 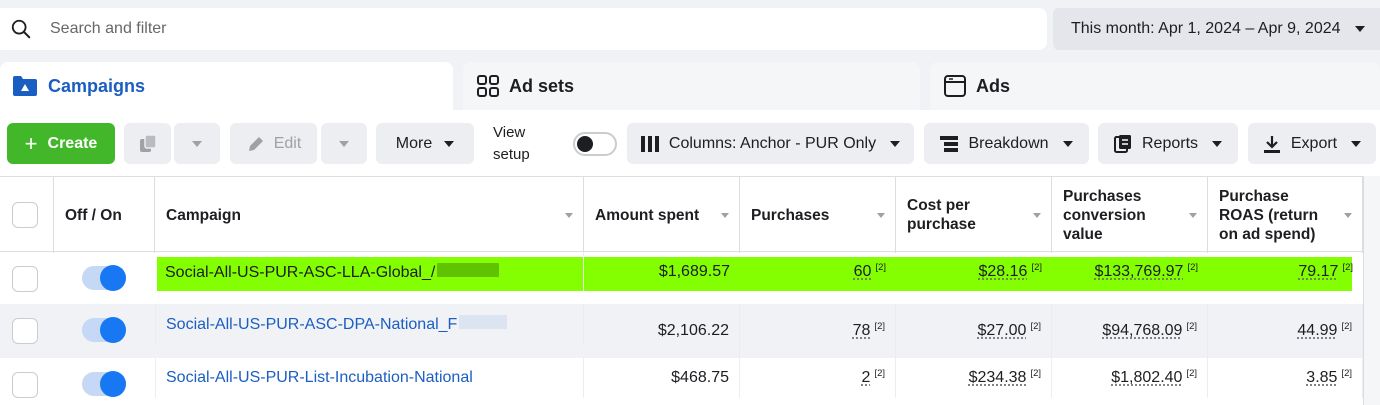 I want to click on export-button: Export, so click(x=1312, y=143).